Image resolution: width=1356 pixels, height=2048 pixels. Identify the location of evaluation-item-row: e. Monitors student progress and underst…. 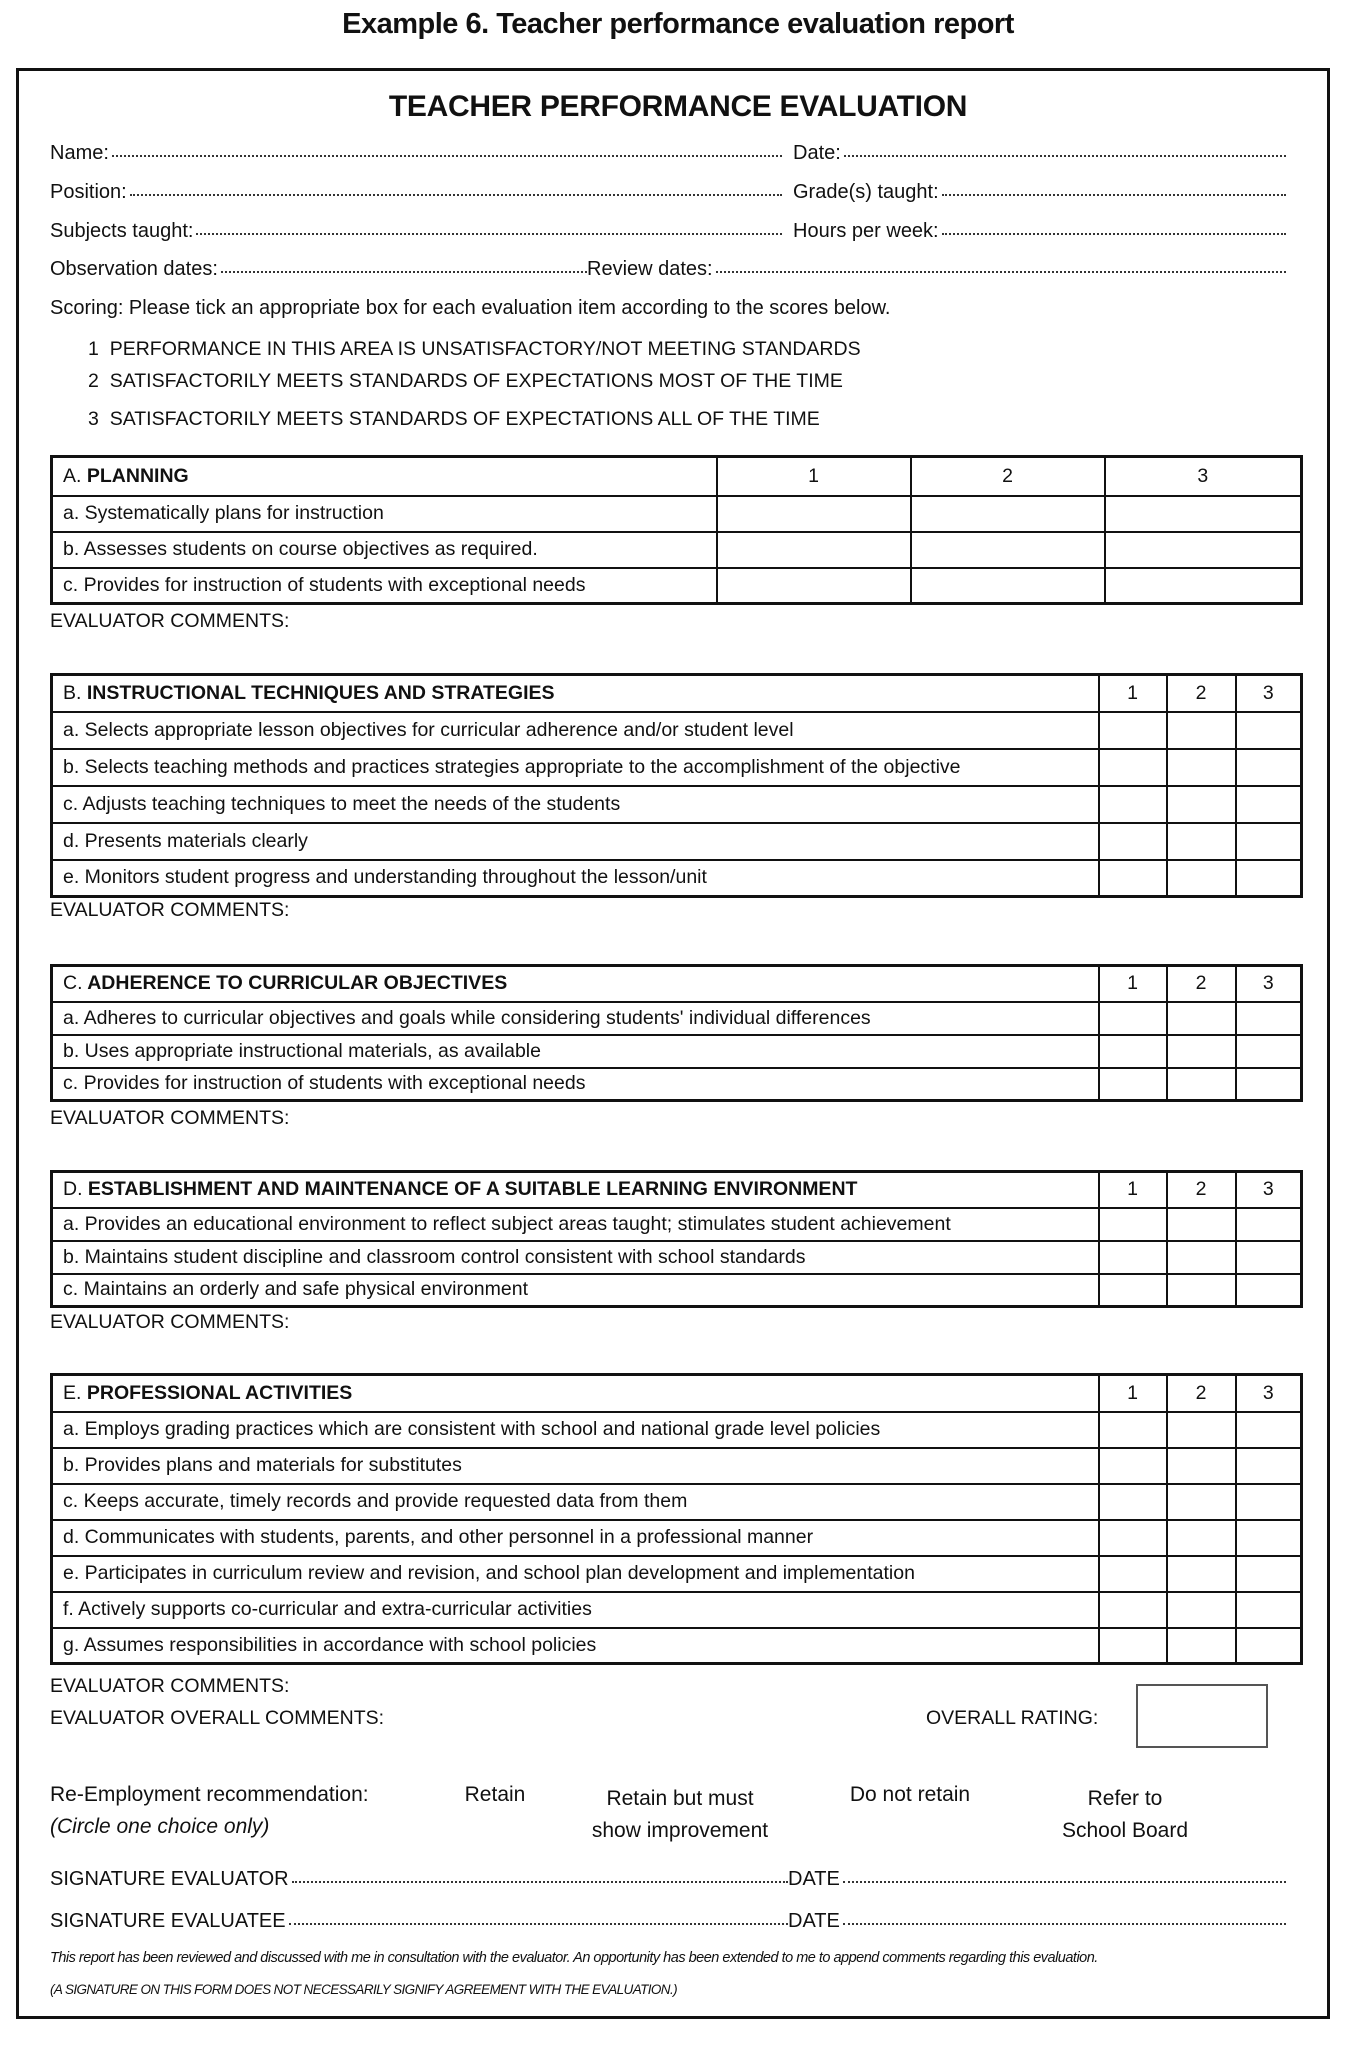
(676, 878).